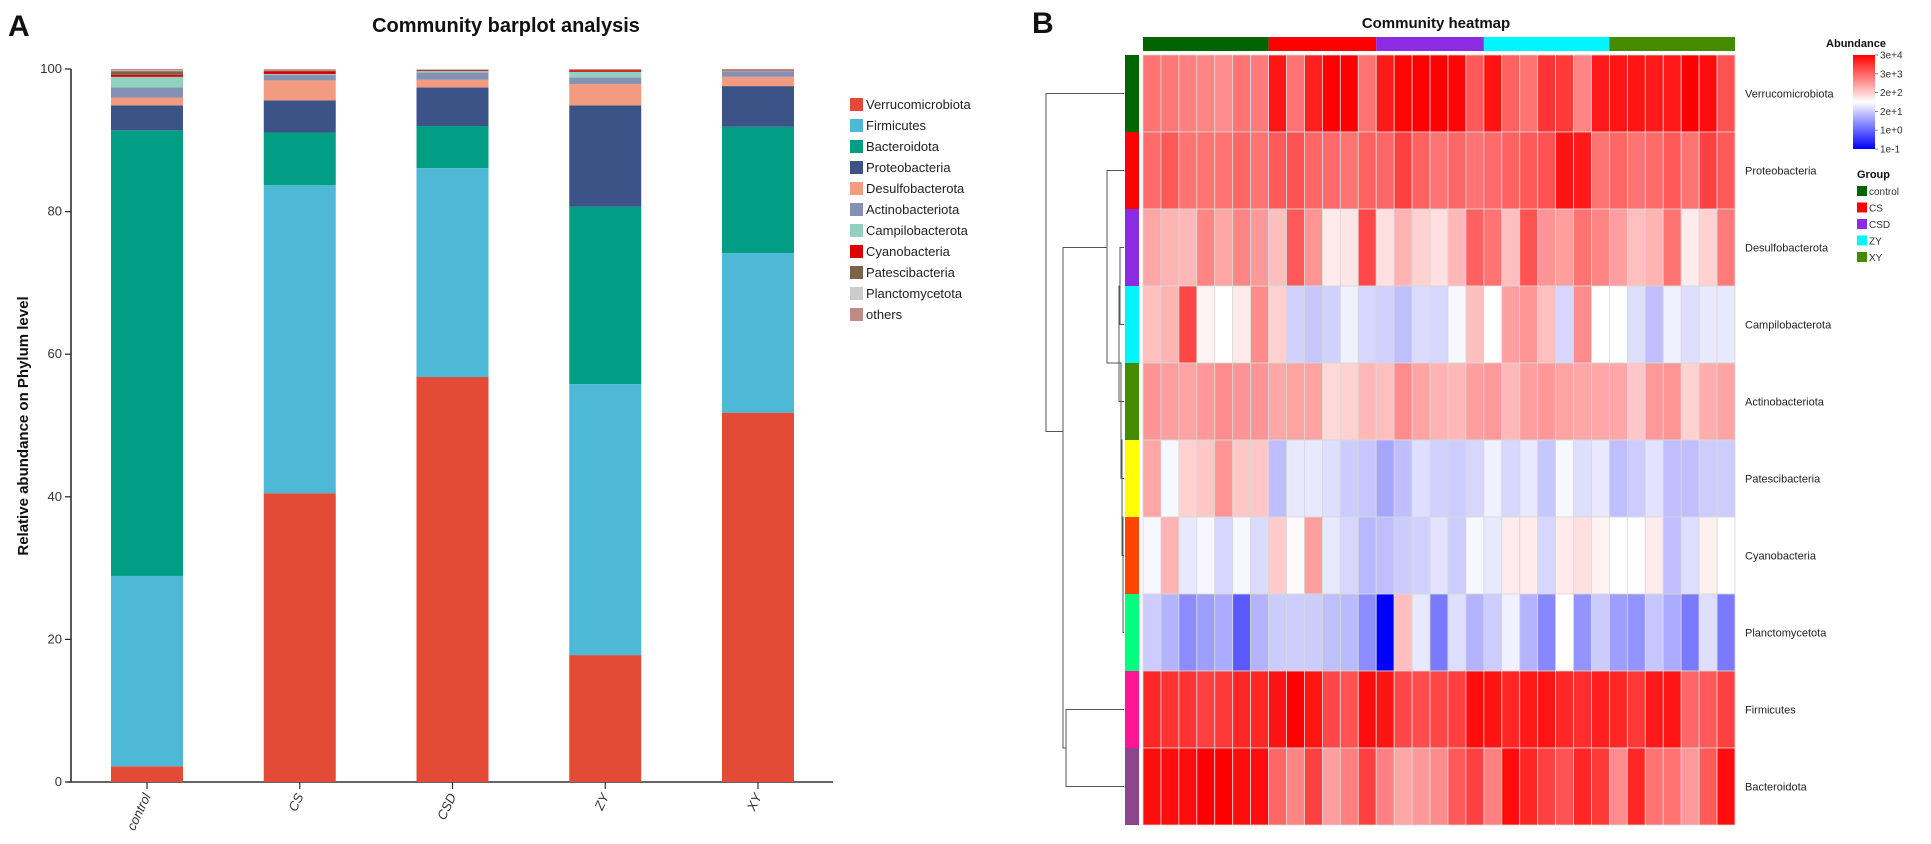 The width and height of the screenshot is (1931, 844). I want to click on x-tick-label-control: control, so click(139, 811).